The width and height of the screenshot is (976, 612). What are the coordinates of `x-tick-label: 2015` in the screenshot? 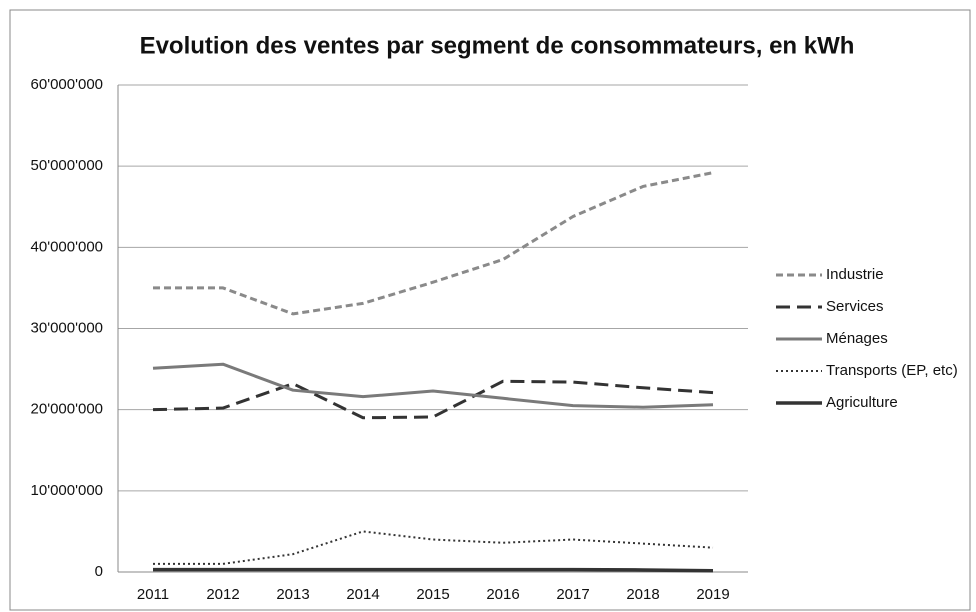 It's located at (432, 594).